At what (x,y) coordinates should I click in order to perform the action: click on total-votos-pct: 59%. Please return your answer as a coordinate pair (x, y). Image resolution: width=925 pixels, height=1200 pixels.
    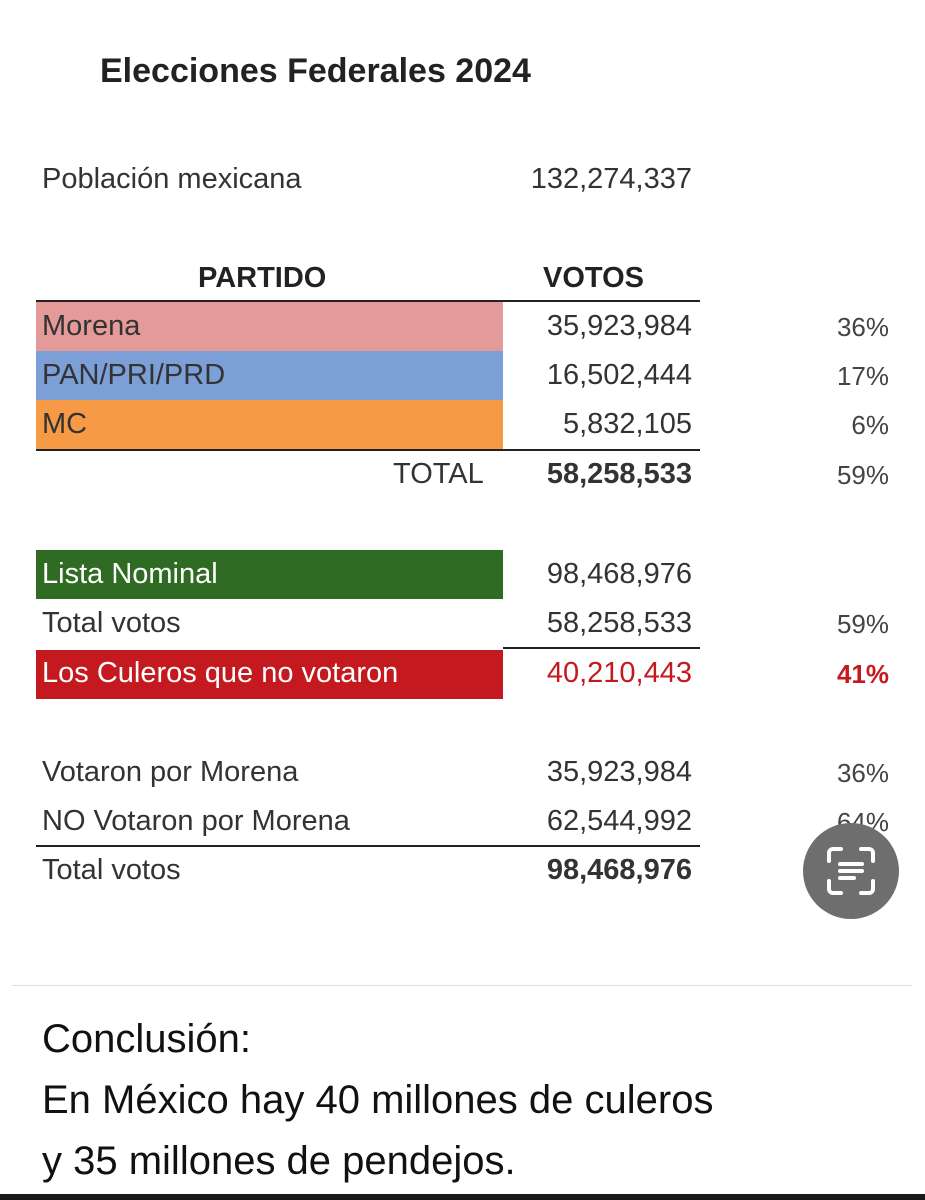
    Looking at the image, I should click on (862, 624).